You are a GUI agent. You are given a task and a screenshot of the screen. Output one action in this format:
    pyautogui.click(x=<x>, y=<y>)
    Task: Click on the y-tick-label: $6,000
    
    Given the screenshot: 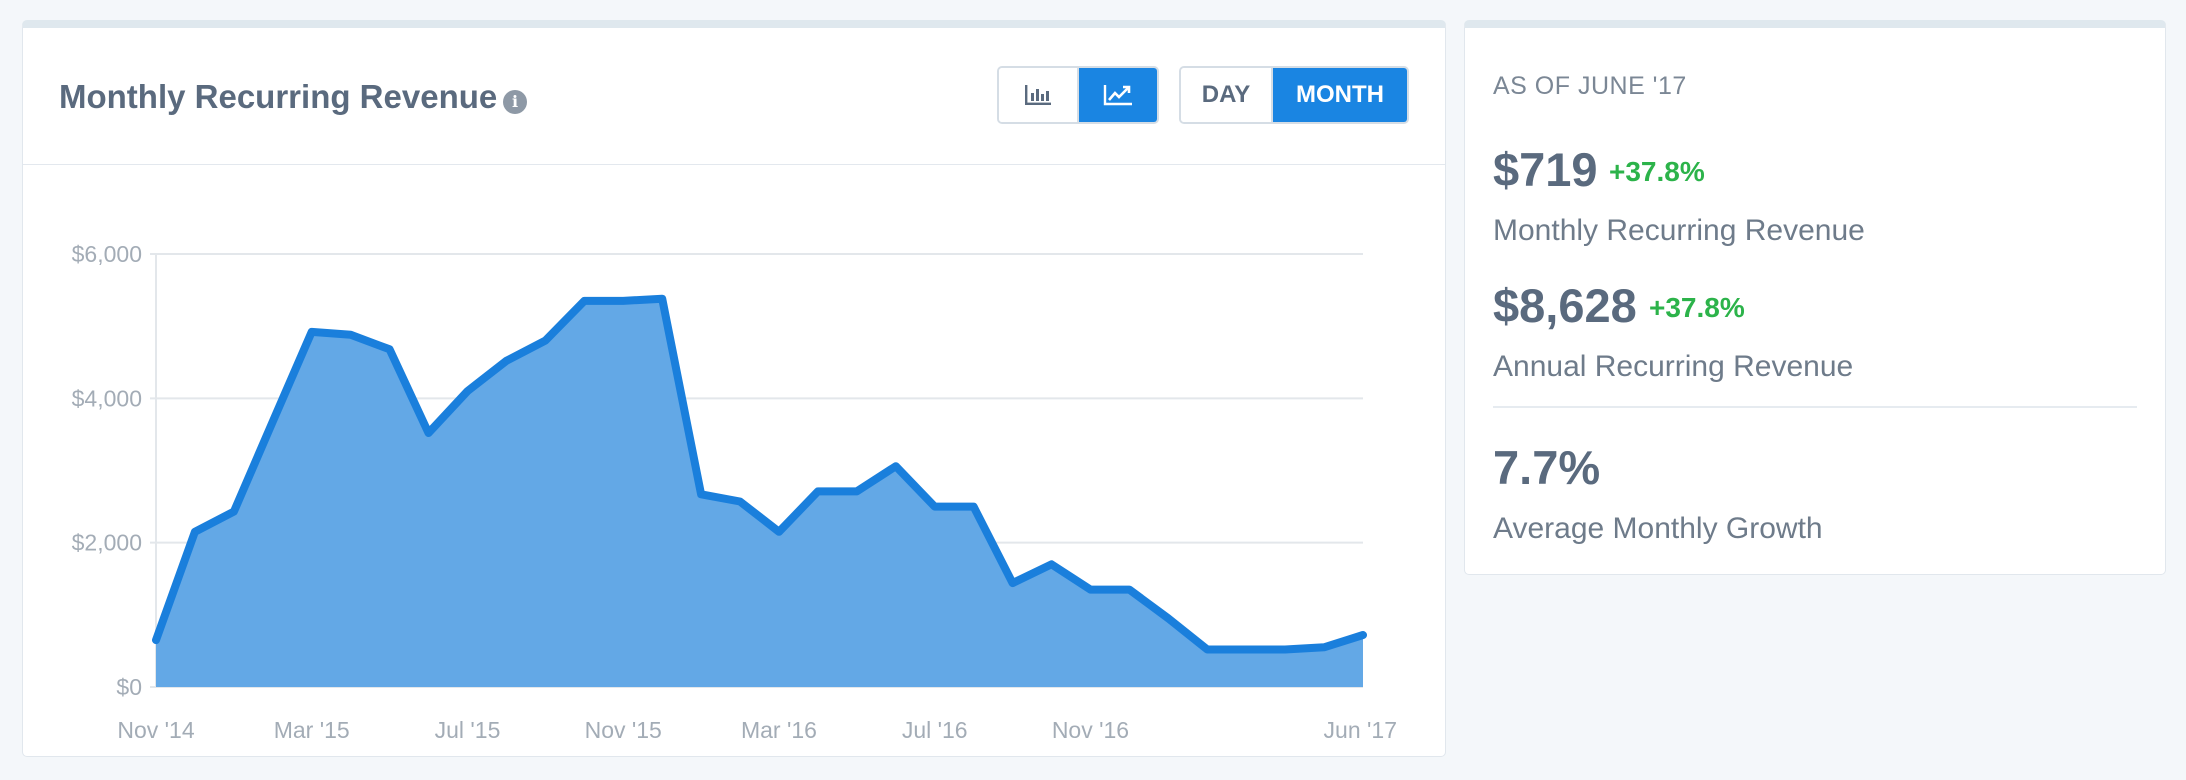 What is the action you would take?
    pyautogui.click(x=107, y=254)
    